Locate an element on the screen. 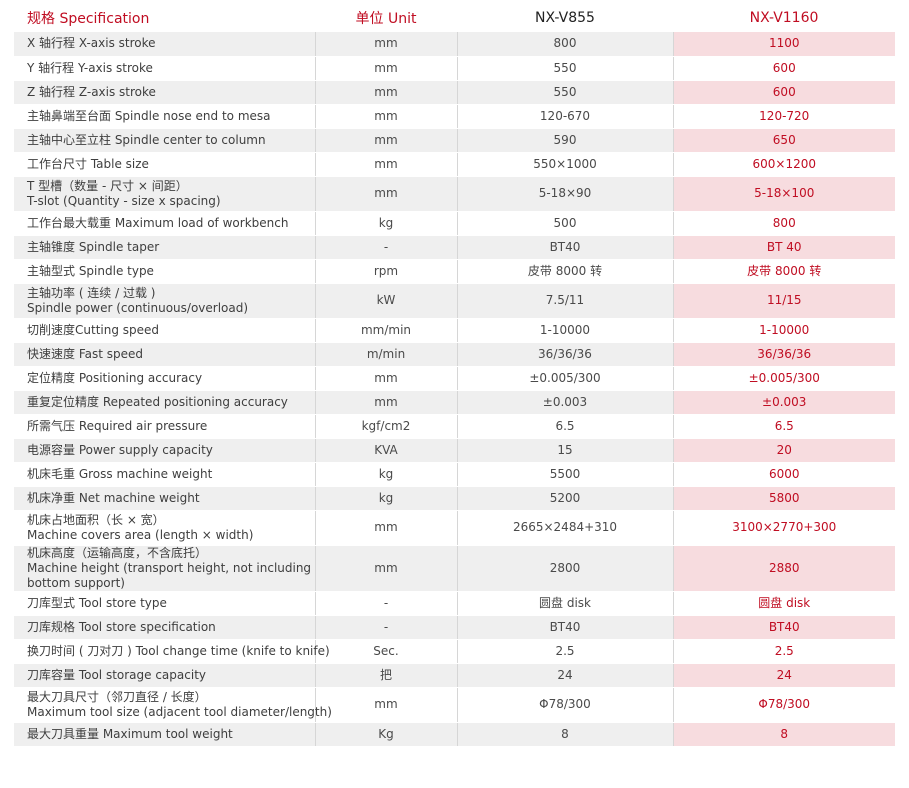 Image resolution: width=909 pixels, height=788 pixels. nx-v855-value-cell: ±0.005/300 is located at coordinates (564, 378).